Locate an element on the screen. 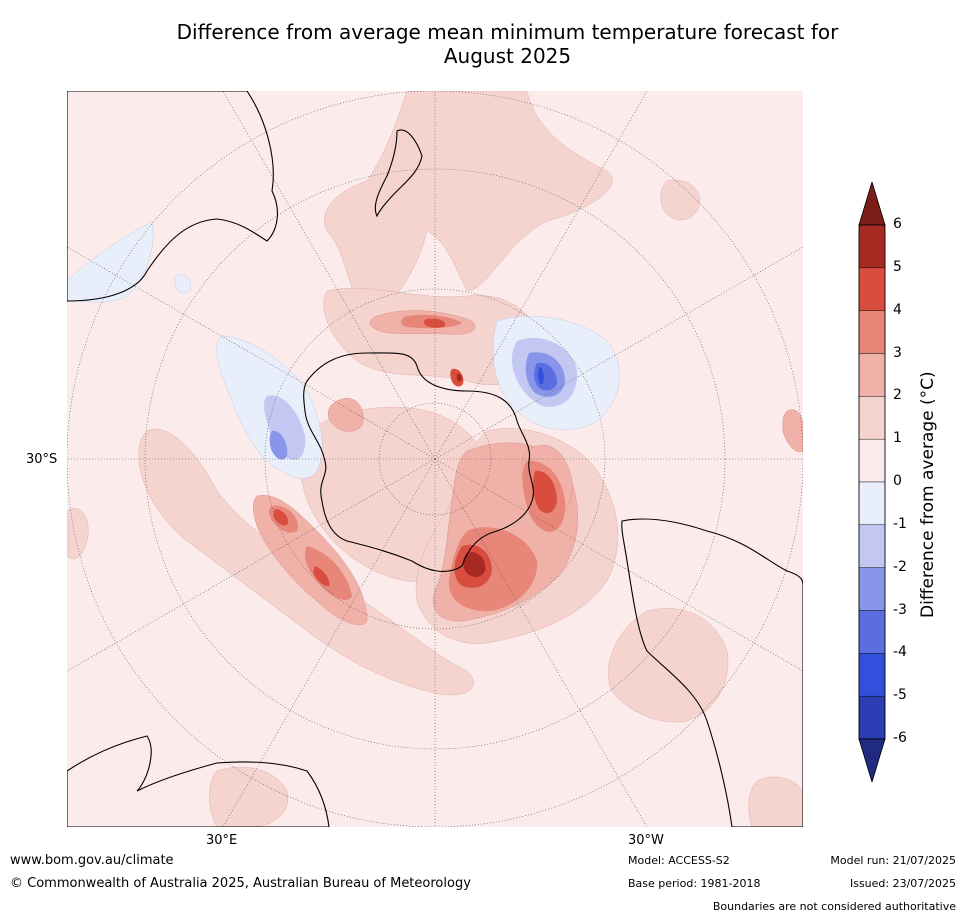 Image resolution: width=965 pixels, height=919 pixels. colorbar-tick-label: 6 is located at coordinates (897, 224).